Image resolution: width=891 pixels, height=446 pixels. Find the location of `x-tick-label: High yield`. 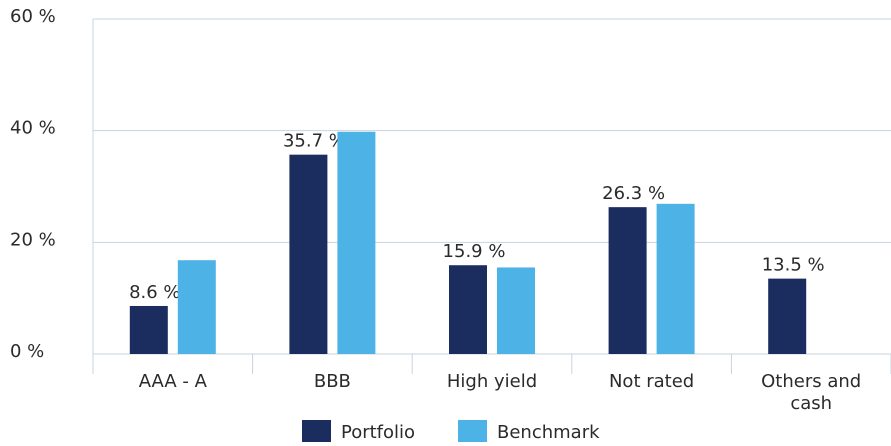

x-tick-label: High yield is located at coordinates (492, 381).